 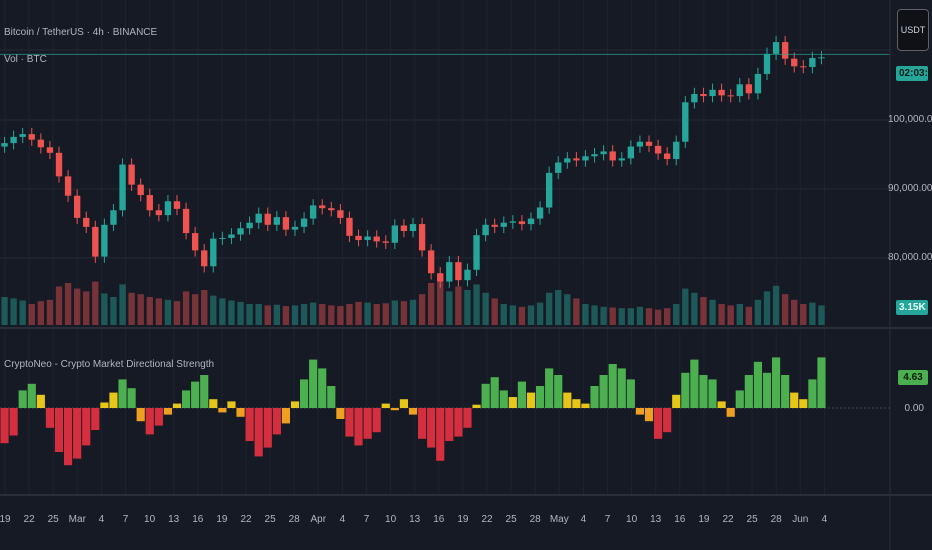 I want to click on time-axis-label: 16, so click(x=680, y=519).